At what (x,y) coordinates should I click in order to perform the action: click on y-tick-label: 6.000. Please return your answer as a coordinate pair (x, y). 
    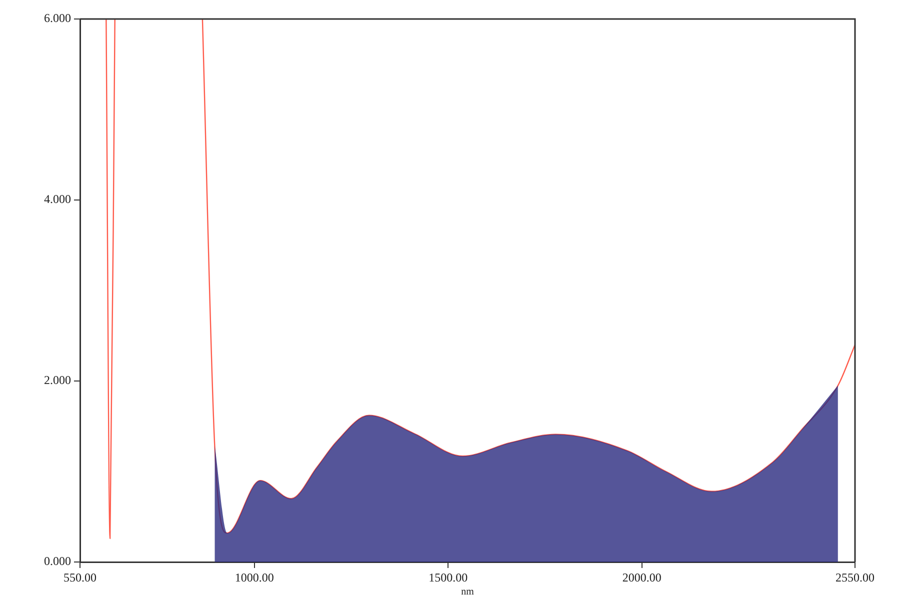
    Looking at the image, I should click on (57, 18).